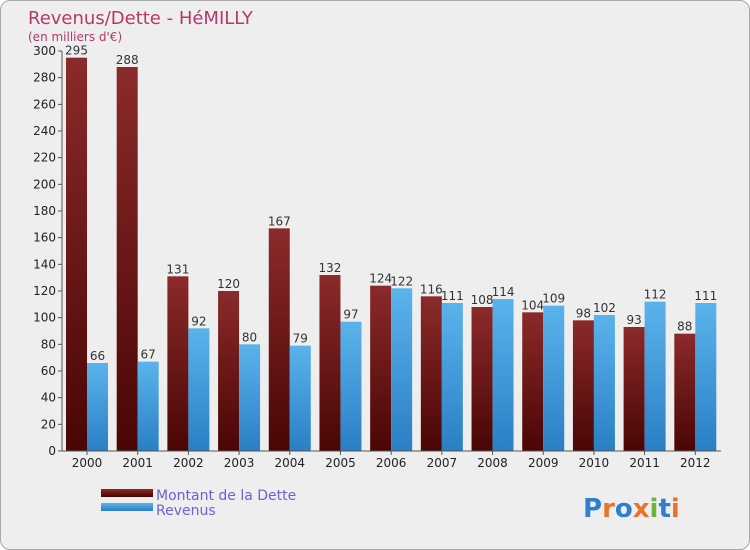 This screenshot has height=550, width=750. What do you see at coordinates (279, 221) in the screenshot?
I see `data-label-dette-2004: 167` at bounding box center [279, 221].